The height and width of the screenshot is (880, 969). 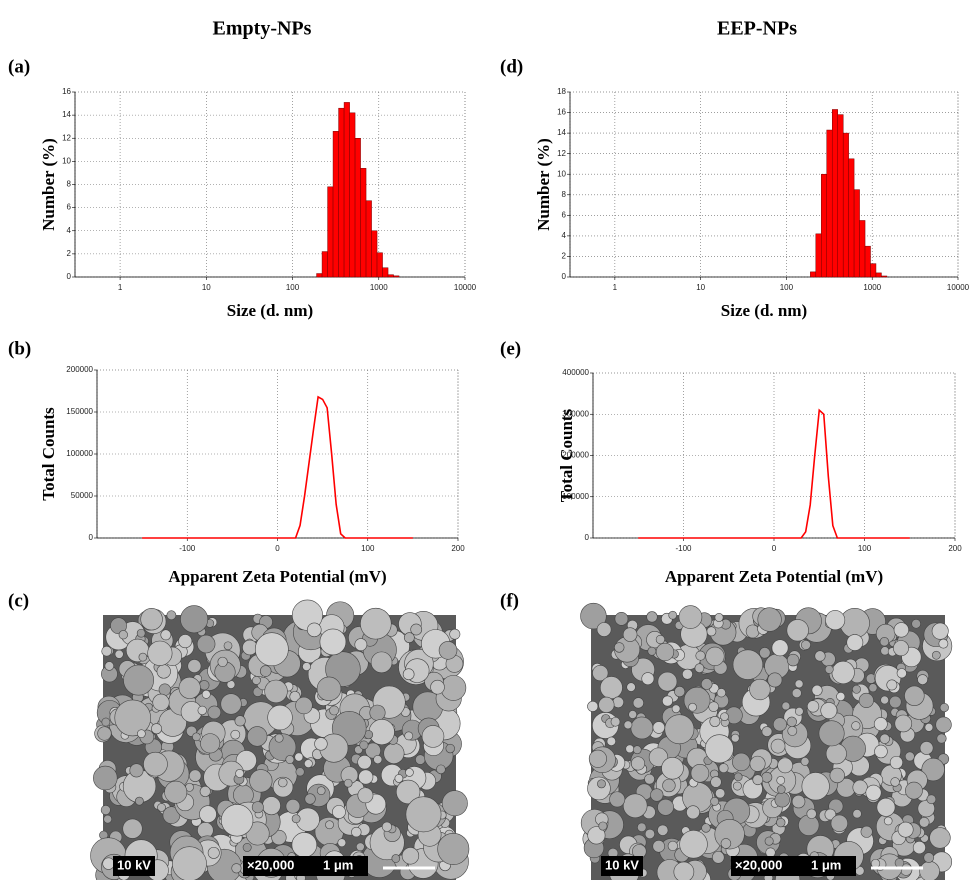 What do you see at coordinates (564, 235) in the screenshot?
I see `y-tick-label: 4` at bounding box center [564, 235].